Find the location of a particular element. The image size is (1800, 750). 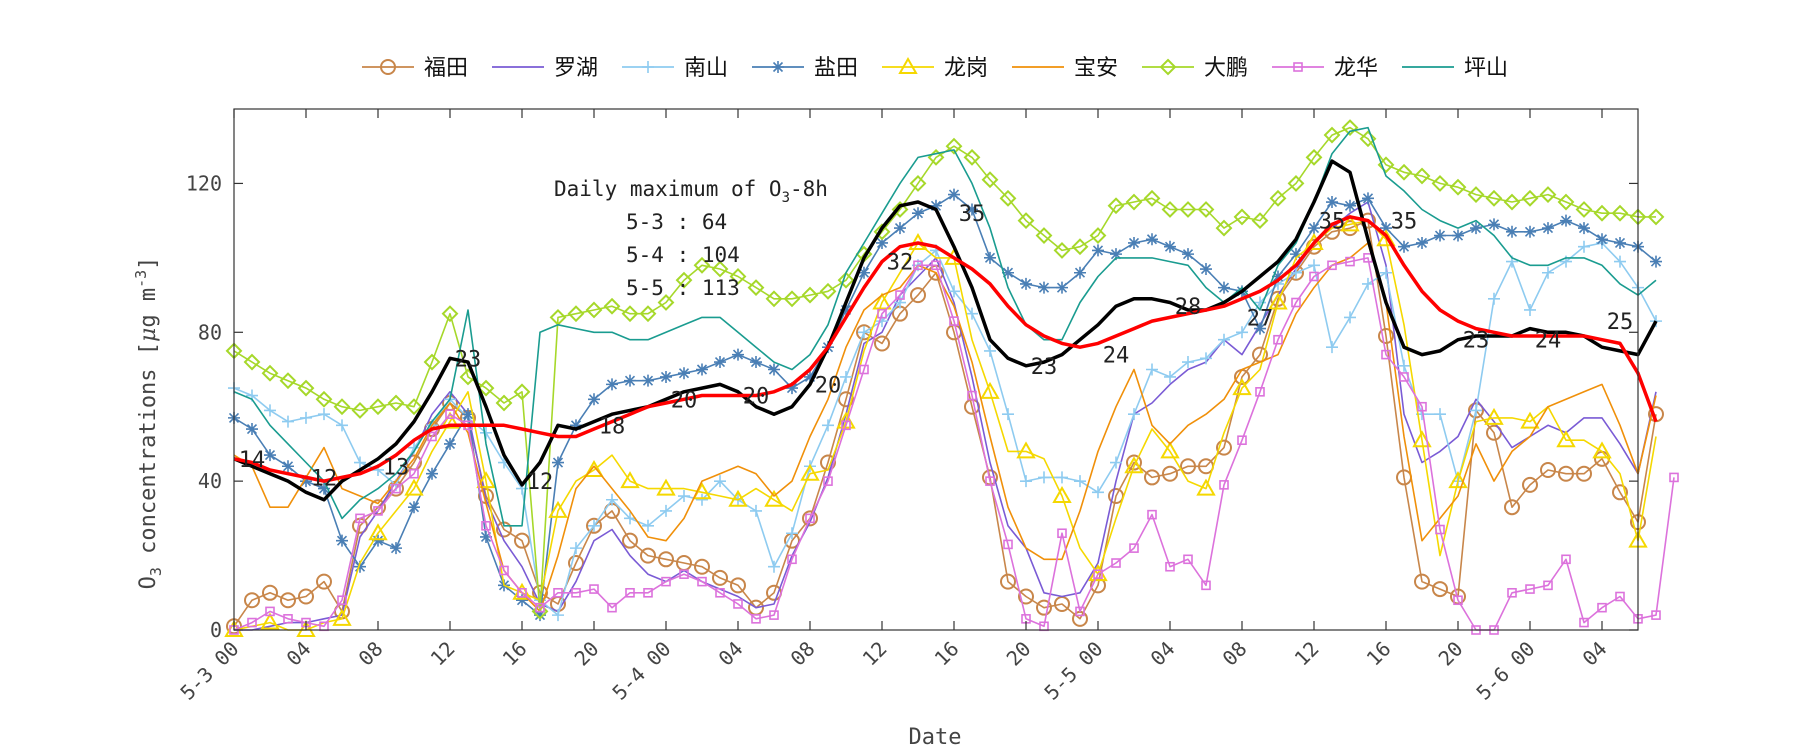

legend-label-2: 南山 is located at coordinates (706, 68).